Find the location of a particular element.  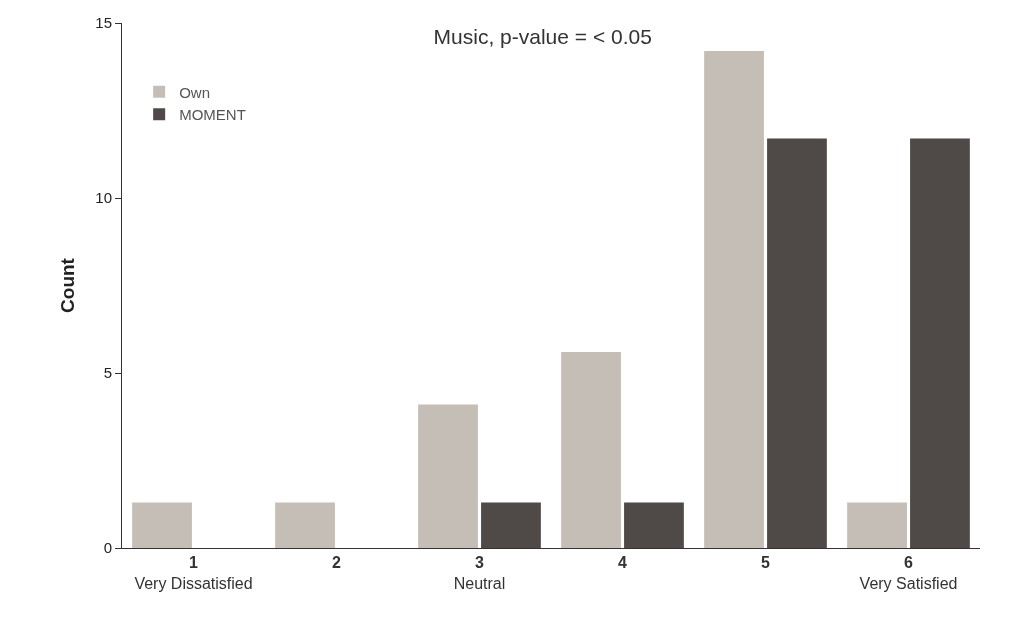

chart-title: Music, p-value = < 0.05 is located at coordinates (542, 36).